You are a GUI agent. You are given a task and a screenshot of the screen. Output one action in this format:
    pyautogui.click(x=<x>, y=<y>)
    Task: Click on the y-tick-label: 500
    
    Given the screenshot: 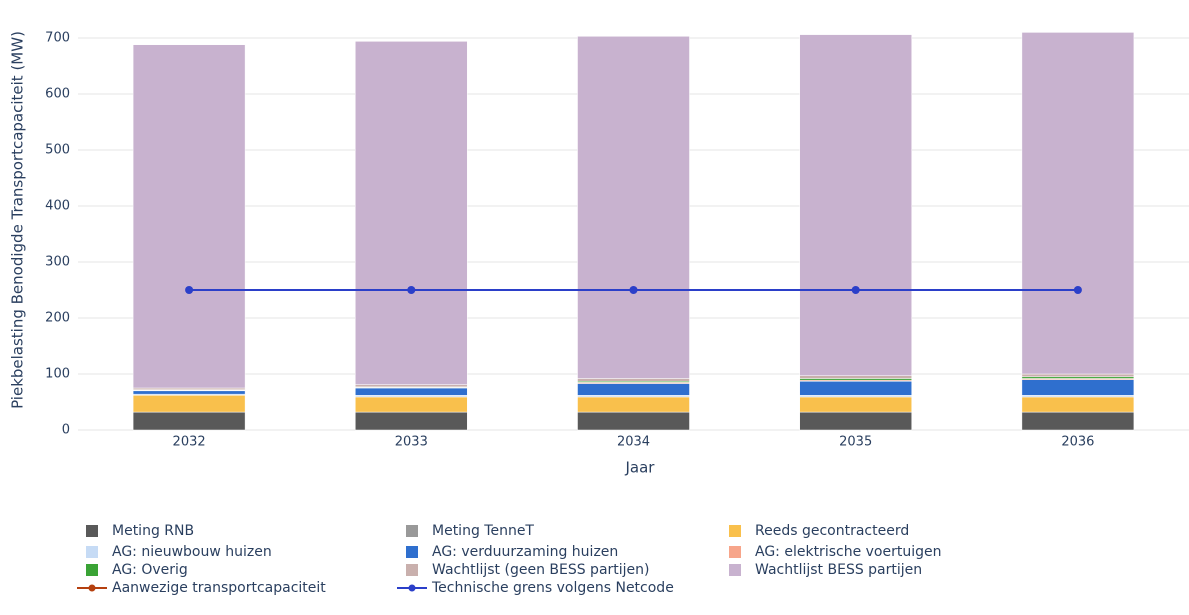 What is the action you would take?
    pyautogui.click(x=57, y=150)
    